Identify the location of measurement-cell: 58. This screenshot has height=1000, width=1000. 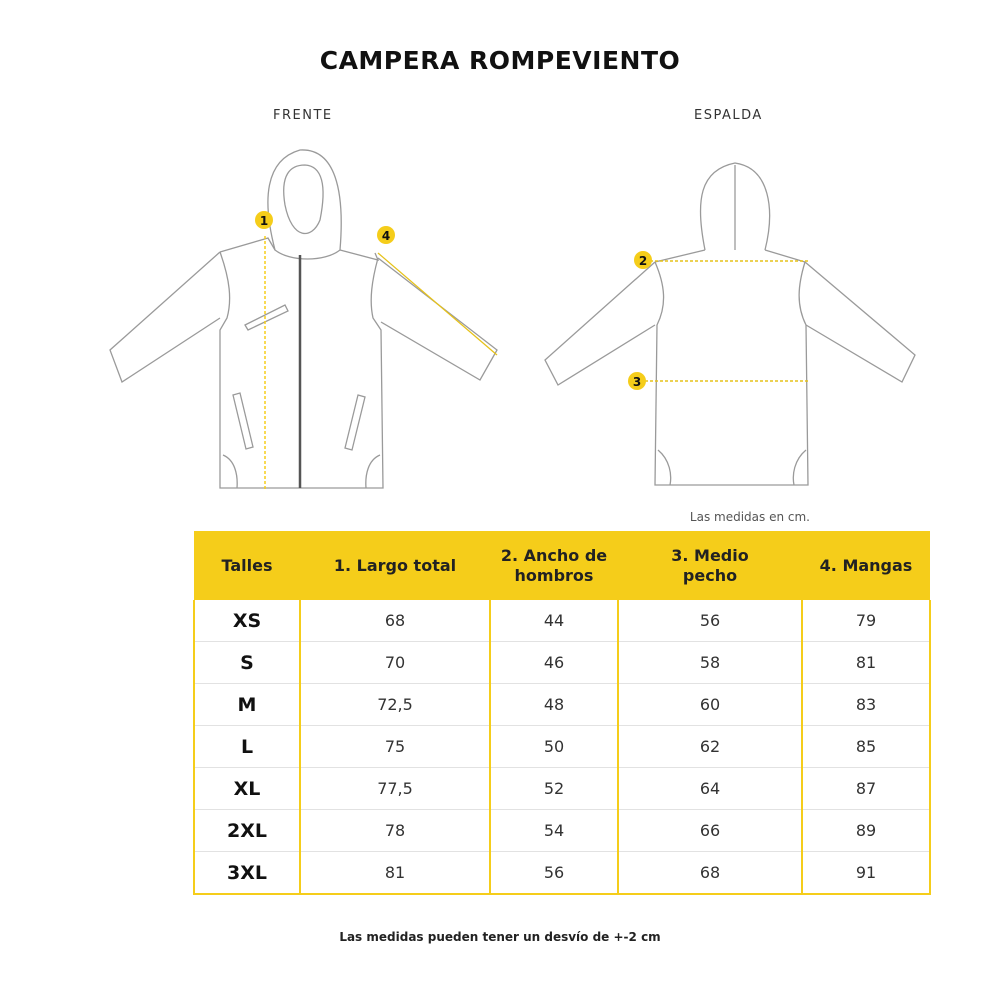
(710, 662).